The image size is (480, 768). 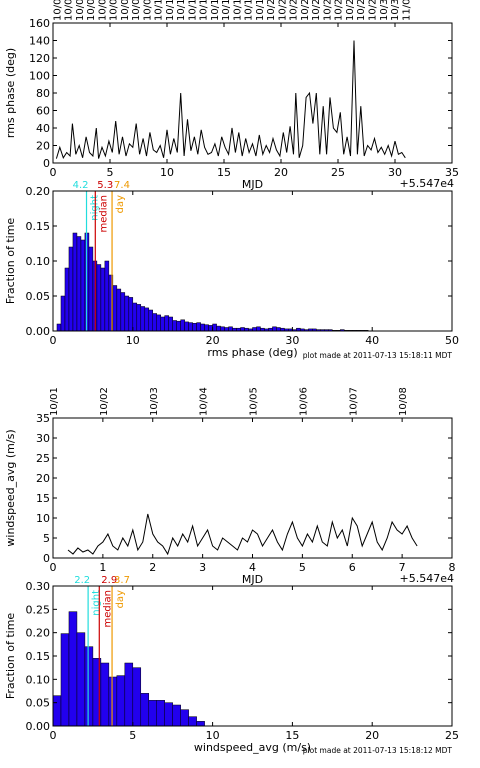 I want to click on x-axis-label: rms phase (deg), so click(x=252, y=352).